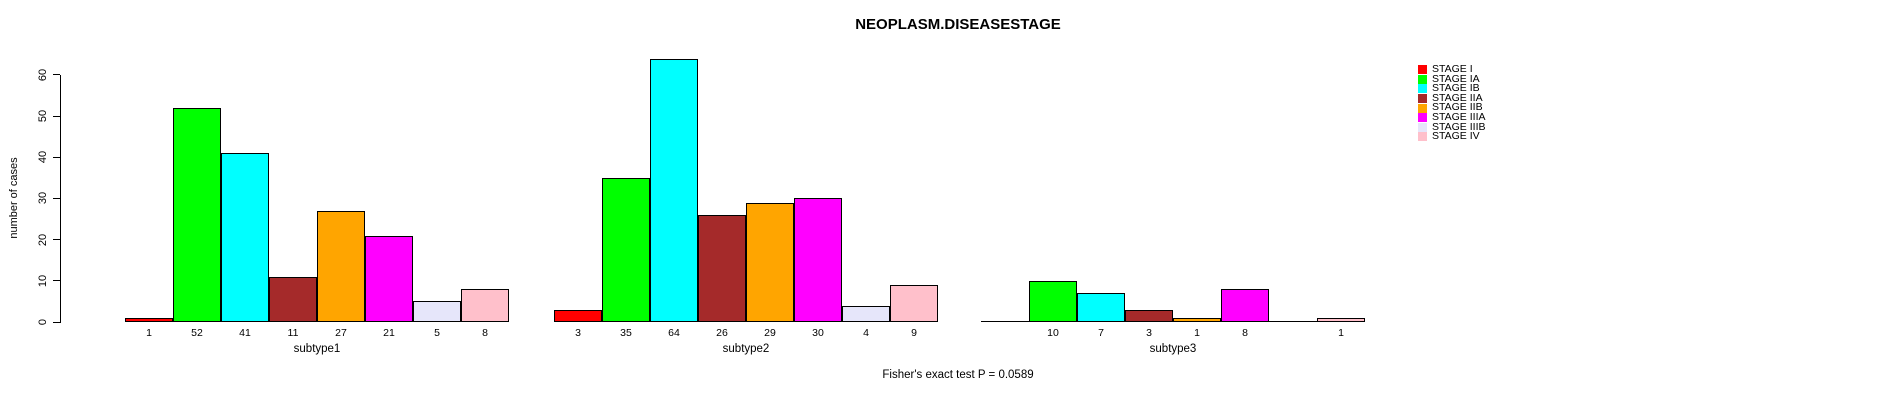  Describe the element at coordinates (1101, 307) in the screenshot. I see `bar-subtype3-stage-ib` at that location.